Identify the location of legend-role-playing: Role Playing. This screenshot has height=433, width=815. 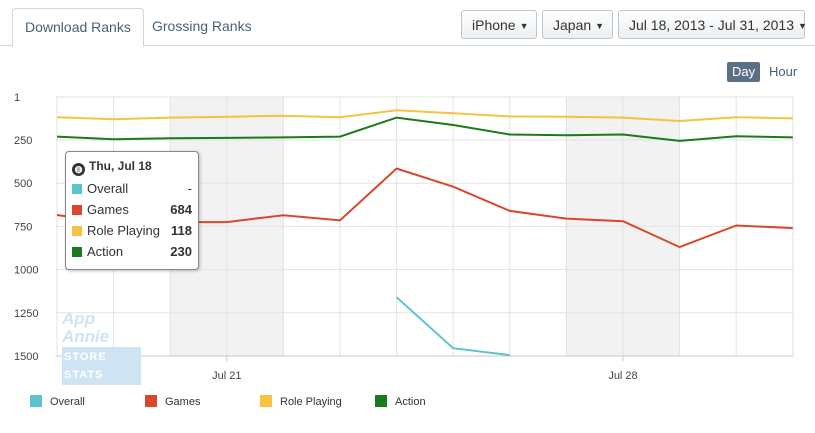
(301, 402).